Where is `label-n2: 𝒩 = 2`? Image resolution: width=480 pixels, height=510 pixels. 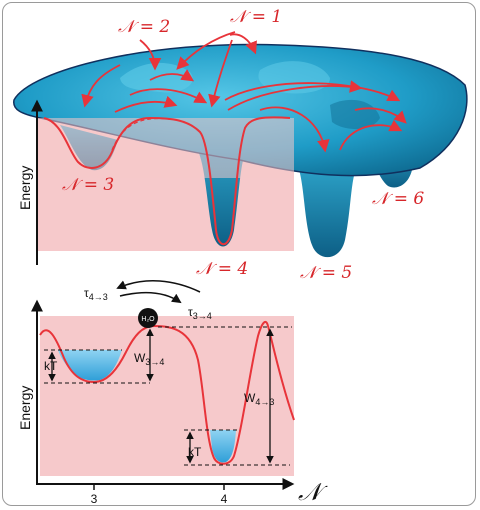
label-n2: 𝒩 = 2 is located at coordinates (144, 27).